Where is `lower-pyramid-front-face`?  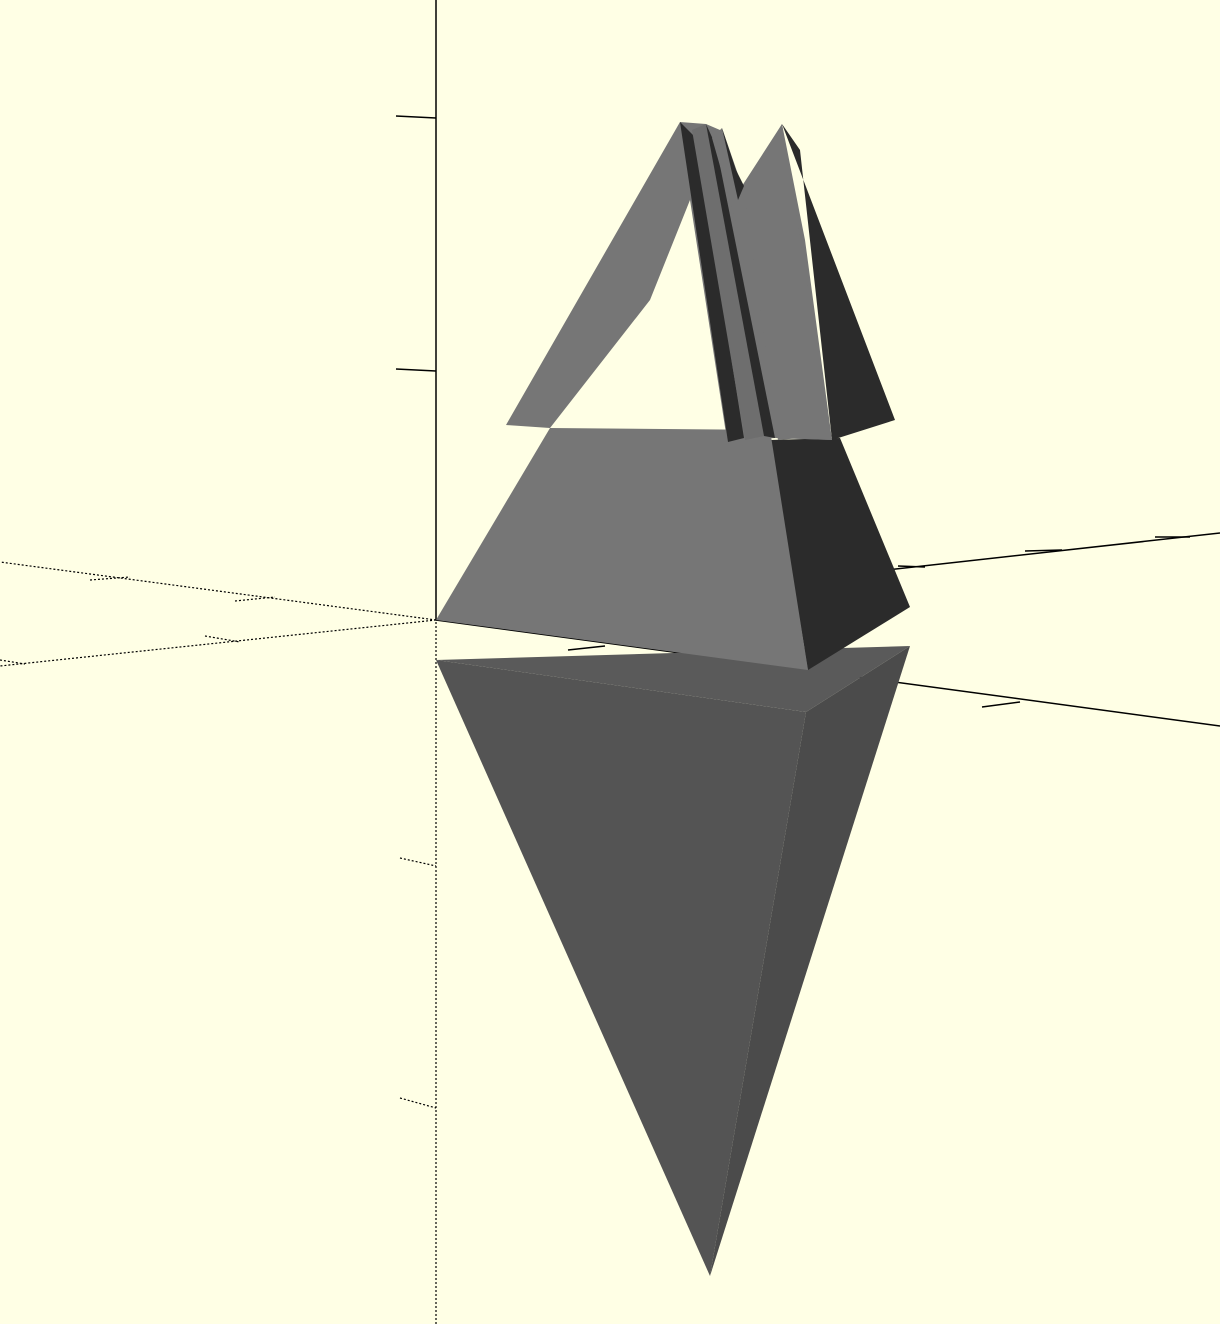 lower-pyramid-front-face is located at coordinates (622, 549).